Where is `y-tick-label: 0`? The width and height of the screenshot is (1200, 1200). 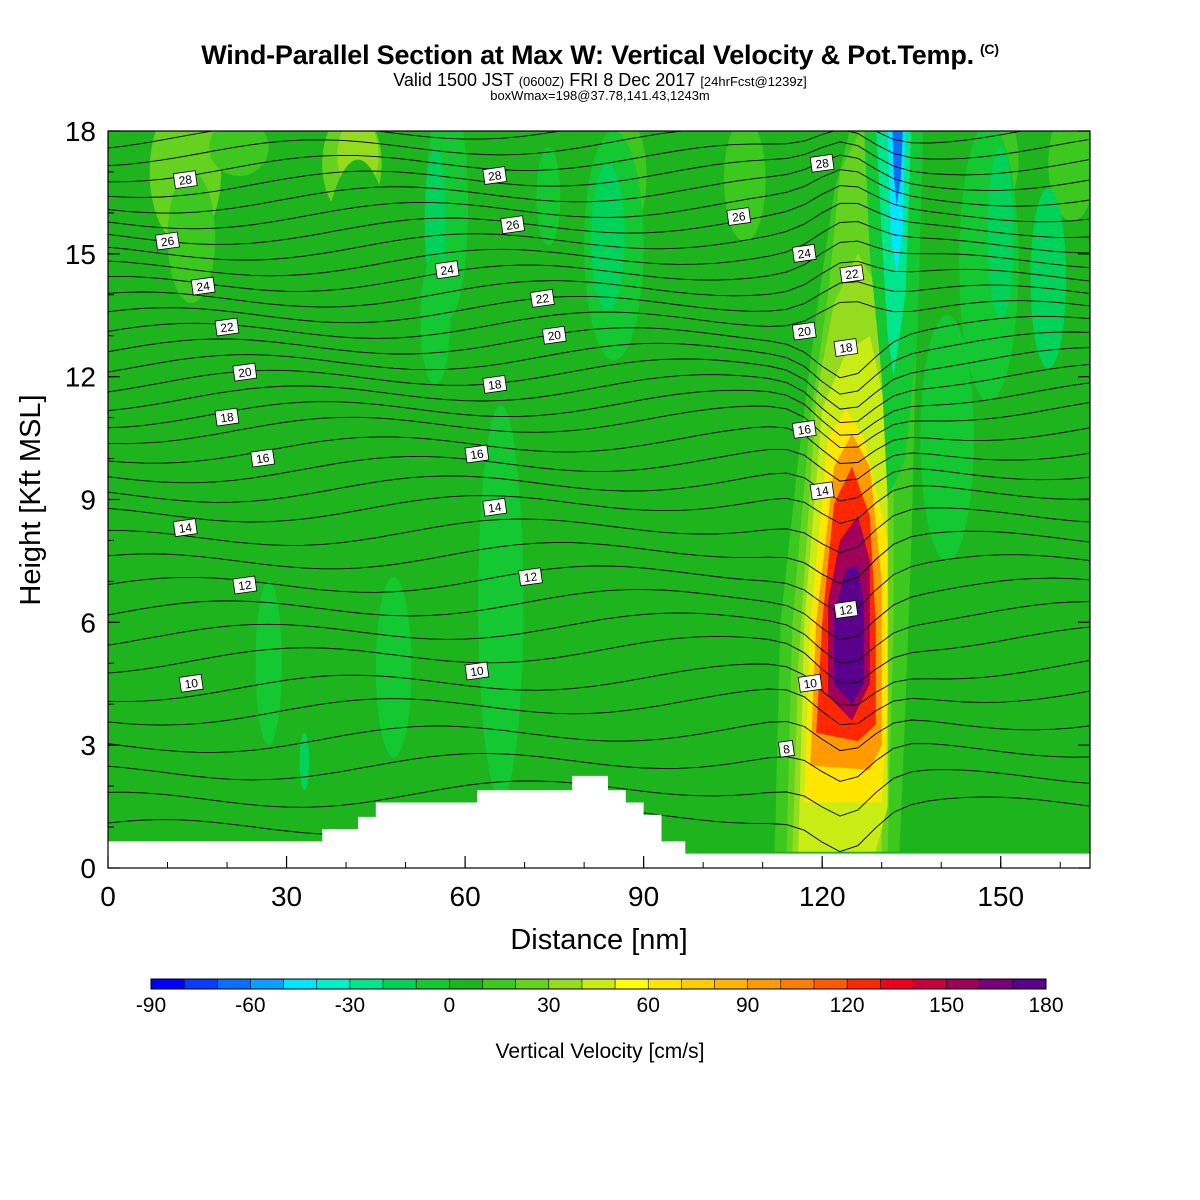
y-tick-label: 0 is located at coordinates (88, 868).